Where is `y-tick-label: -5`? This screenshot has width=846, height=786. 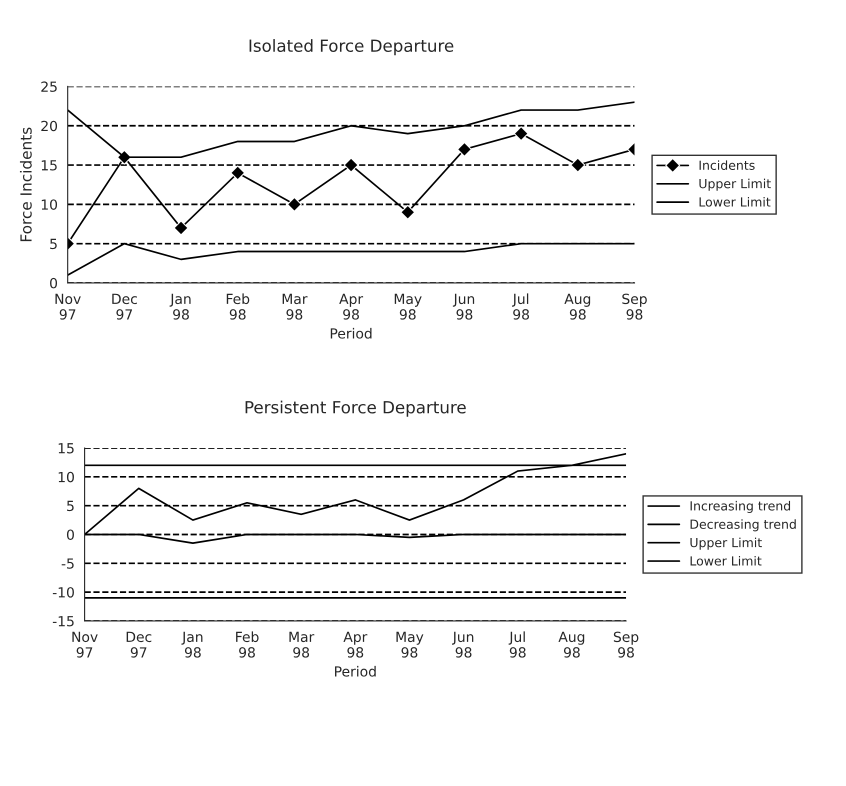
y-tick-label: -5 is located at coordinates (68, 563).